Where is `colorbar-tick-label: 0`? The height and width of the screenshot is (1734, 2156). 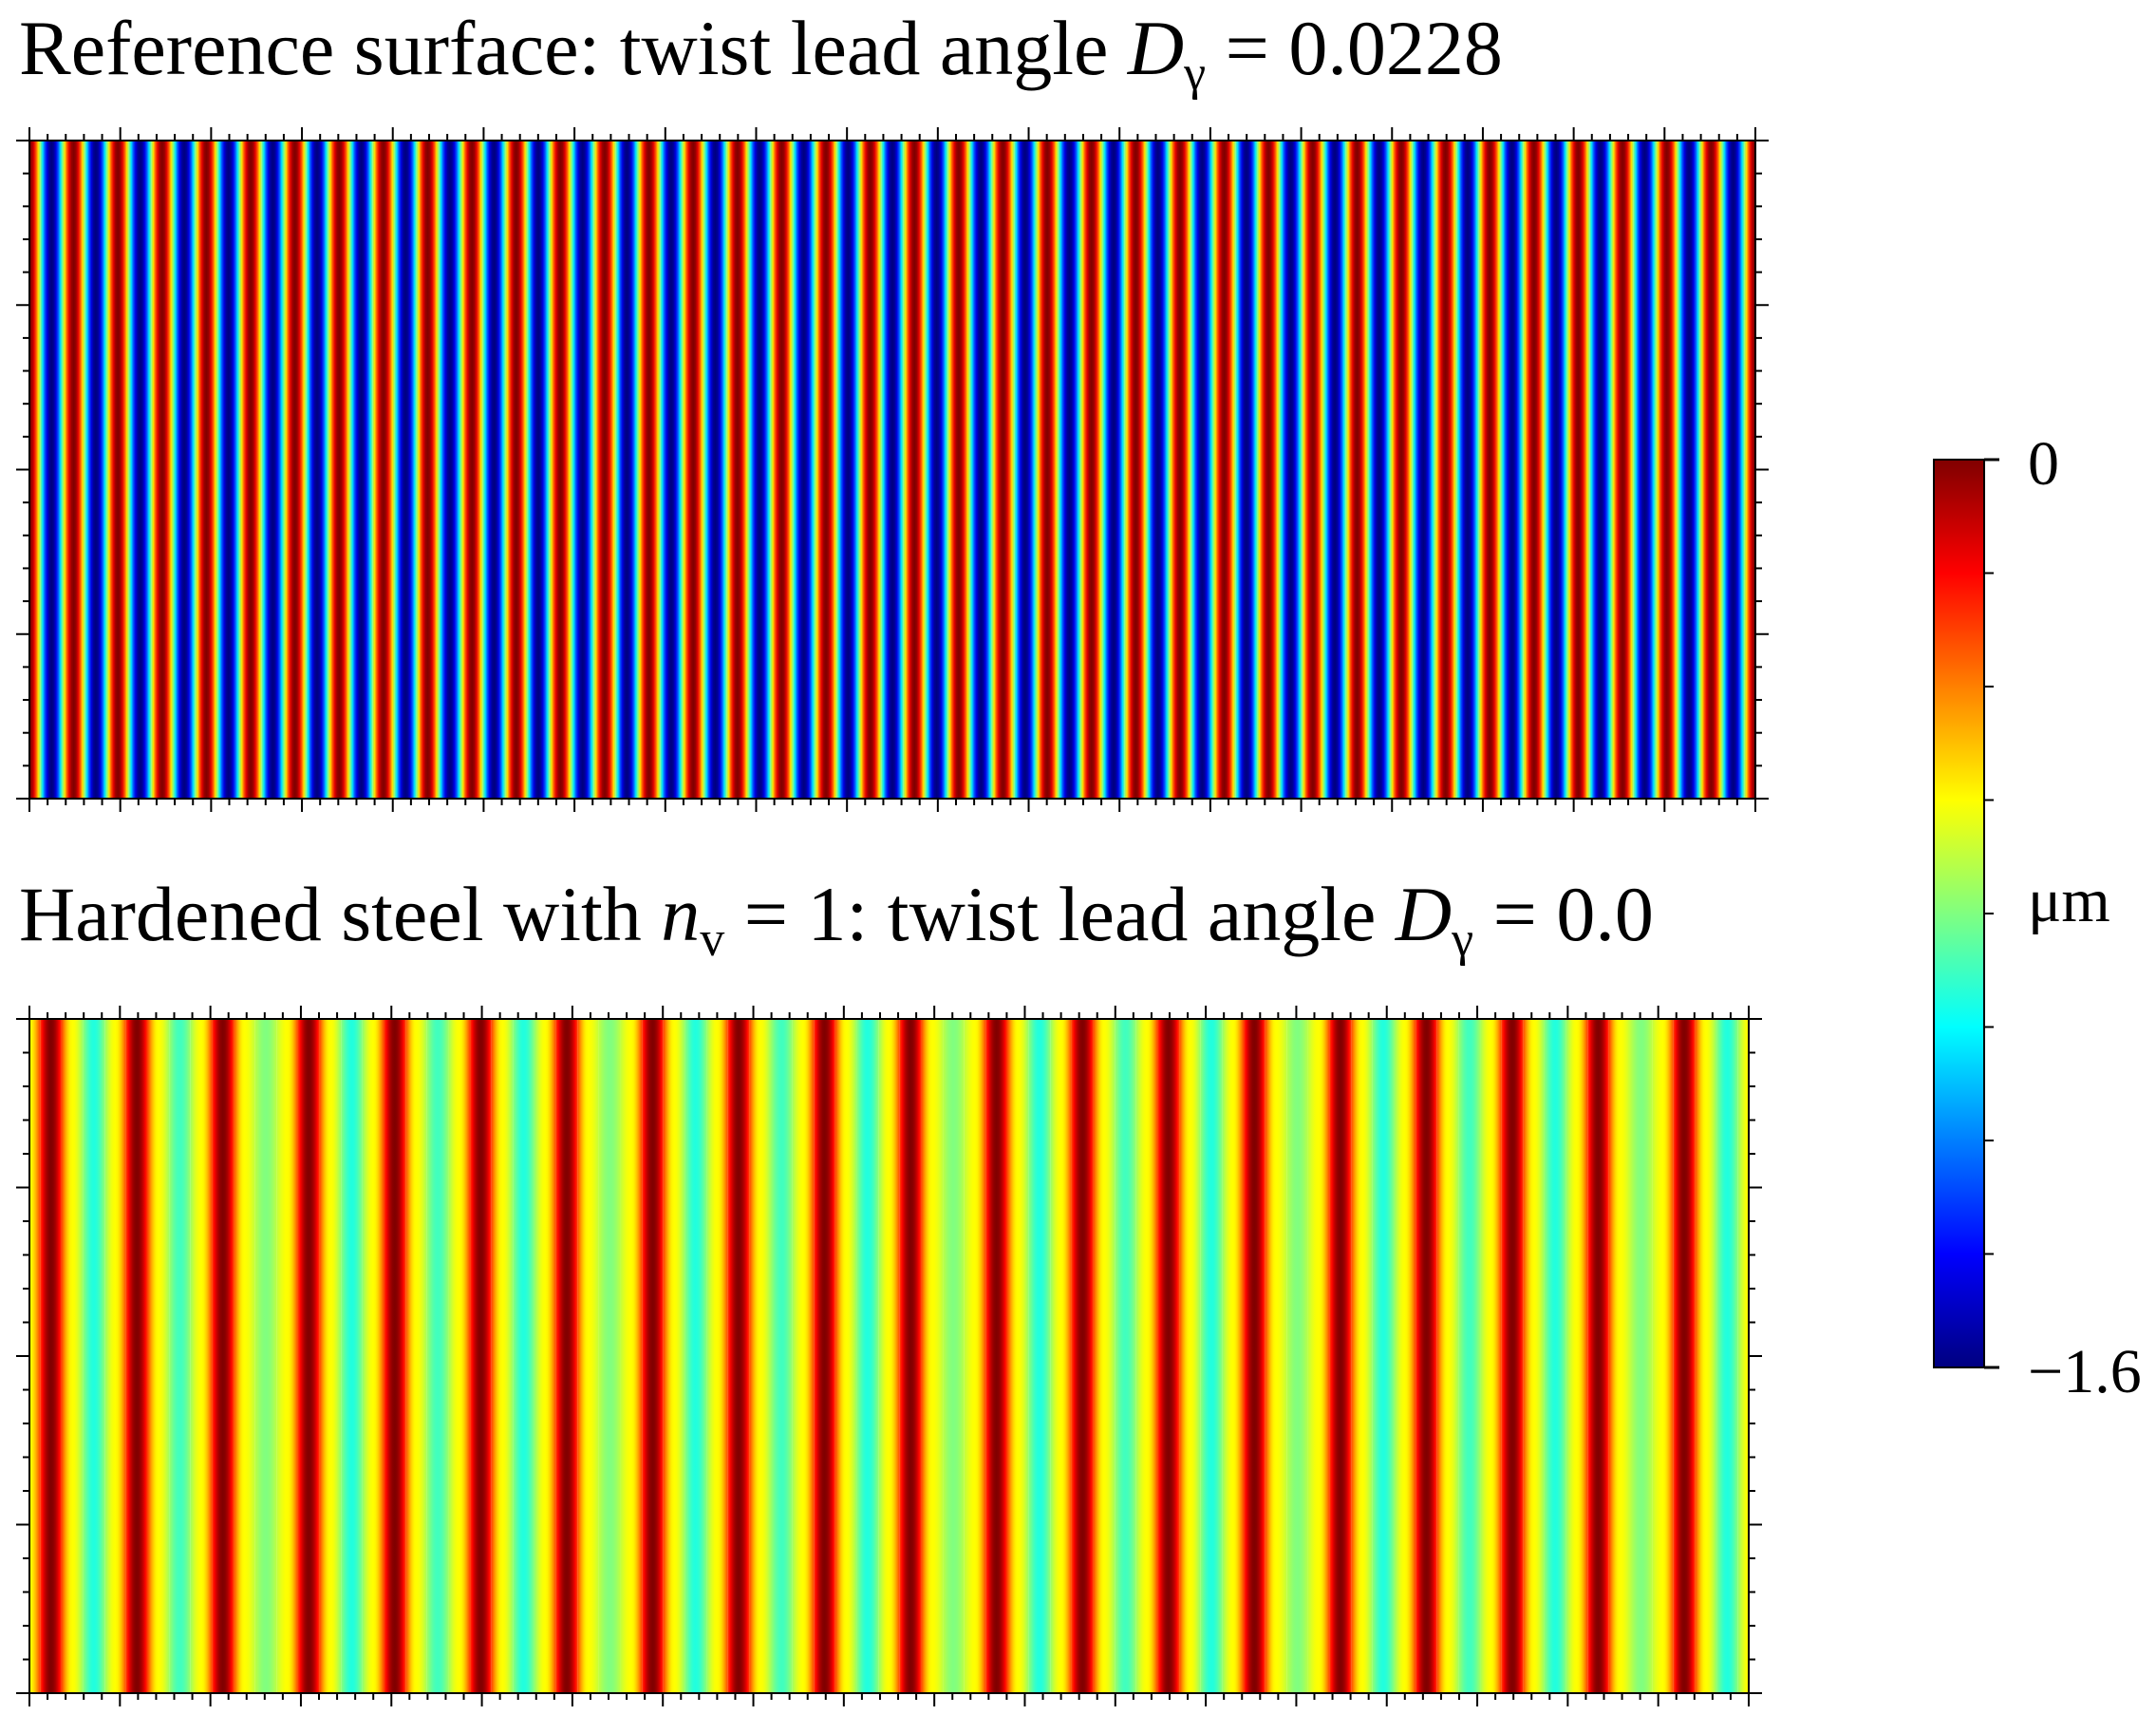
colorbar-tick-label: 0 is located at coordinates (2043, 464).